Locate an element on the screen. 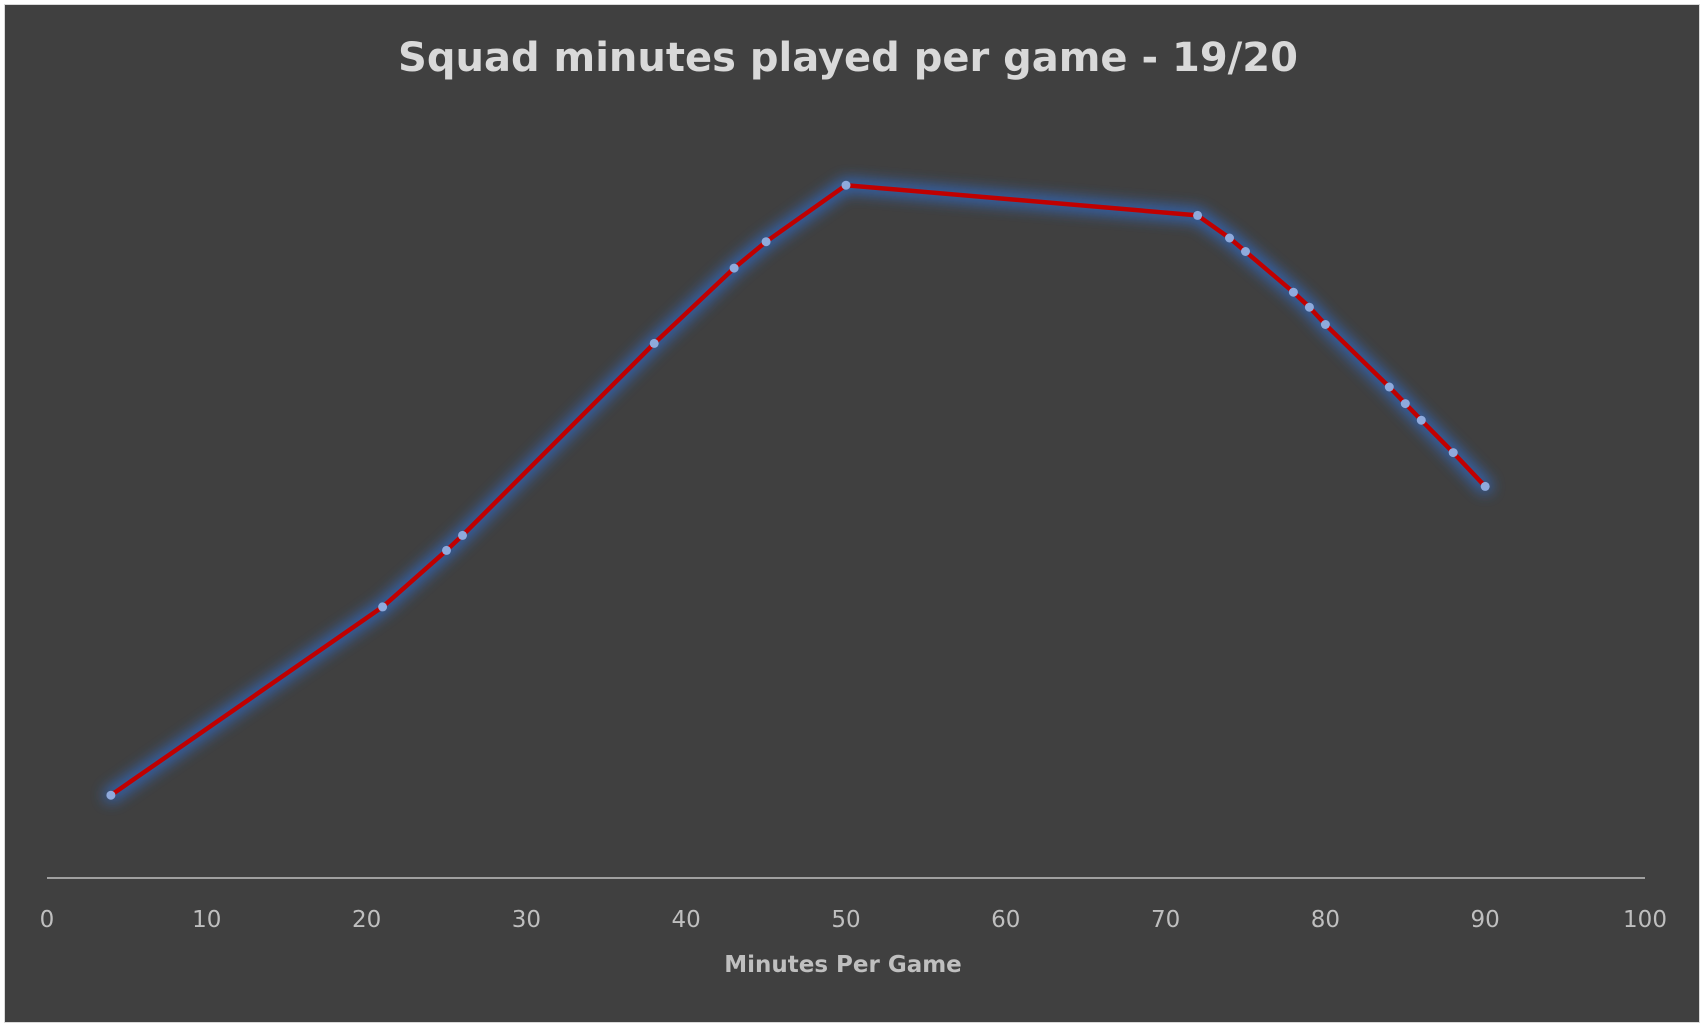  x-tick-label: 10 is located at coordinates (206, 920).